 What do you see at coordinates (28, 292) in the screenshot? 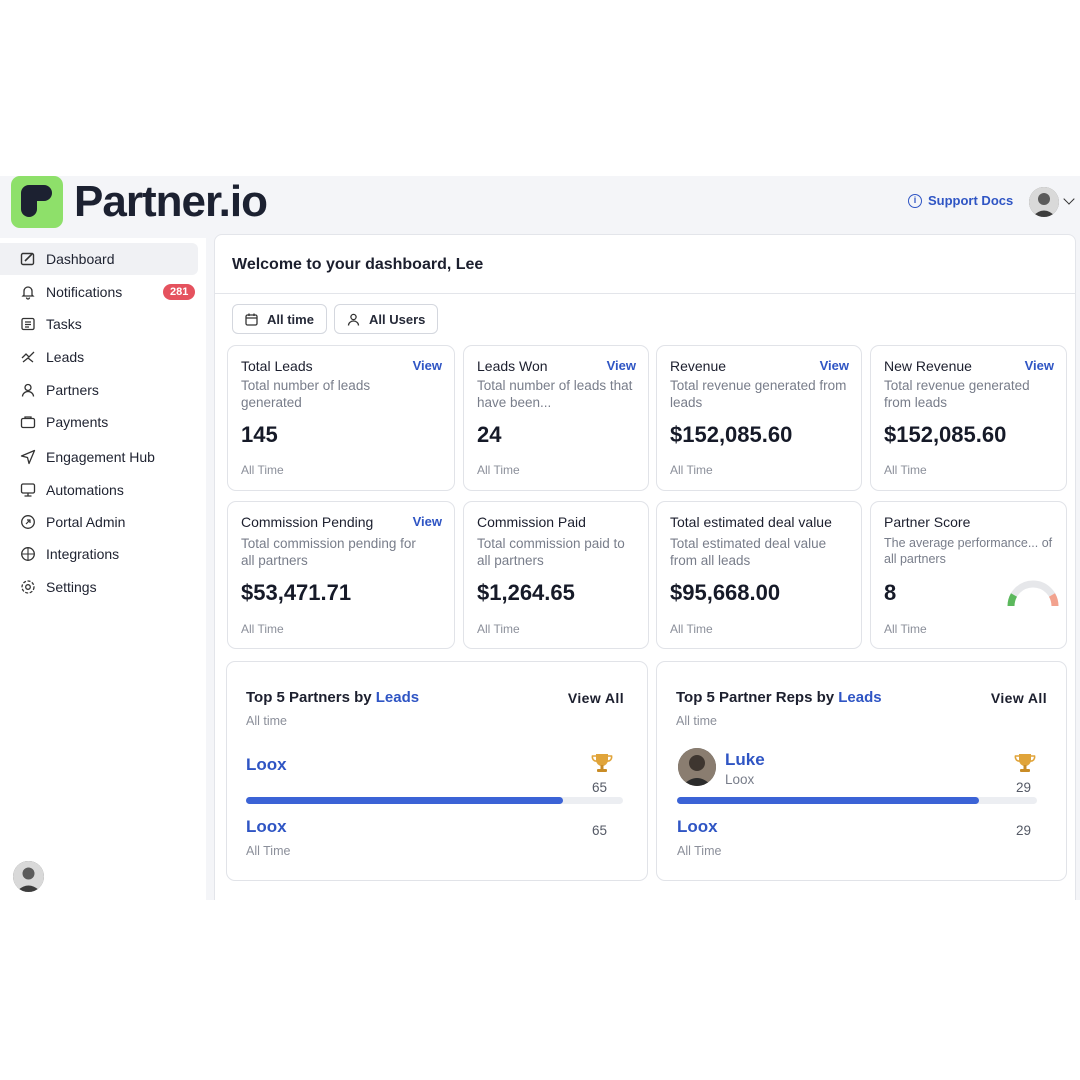
I see `bell-icon` at bounding box center [28, 292].